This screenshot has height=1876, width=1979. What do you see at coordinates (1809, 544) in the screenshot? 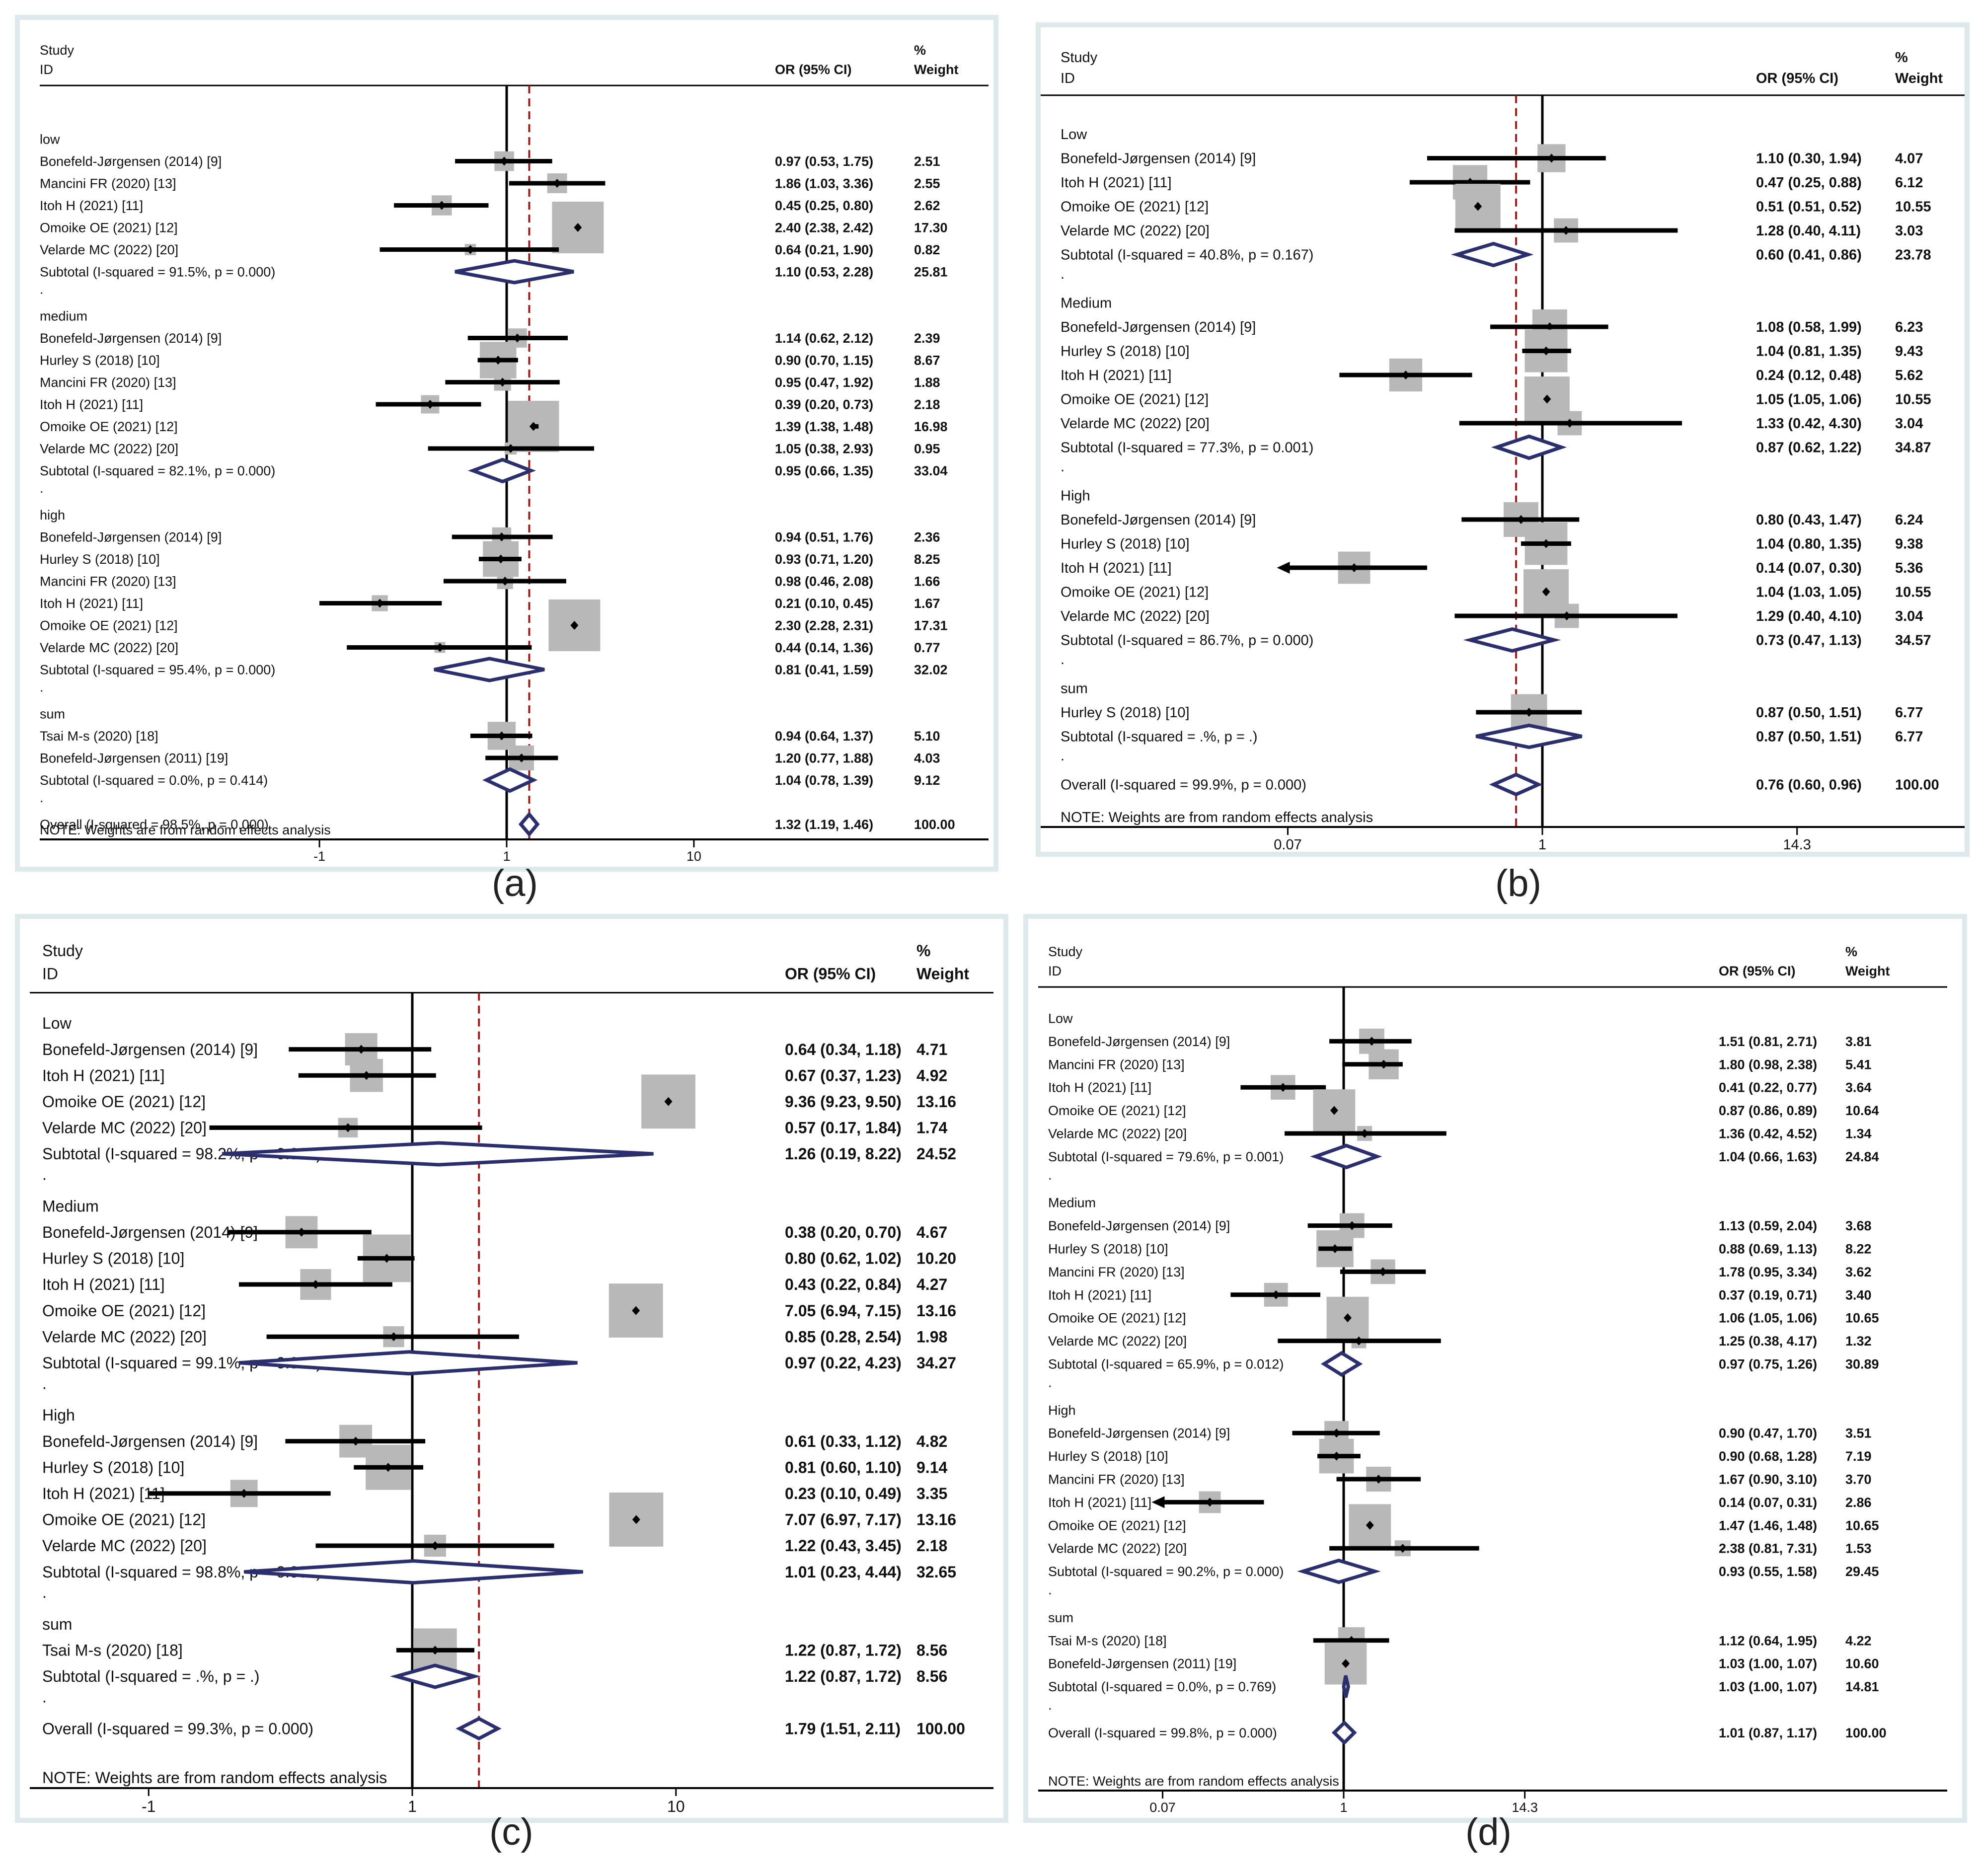
I see `or-ci-value: 1.04 (0.80, 1.35)` at bounding box center [1809, 544].